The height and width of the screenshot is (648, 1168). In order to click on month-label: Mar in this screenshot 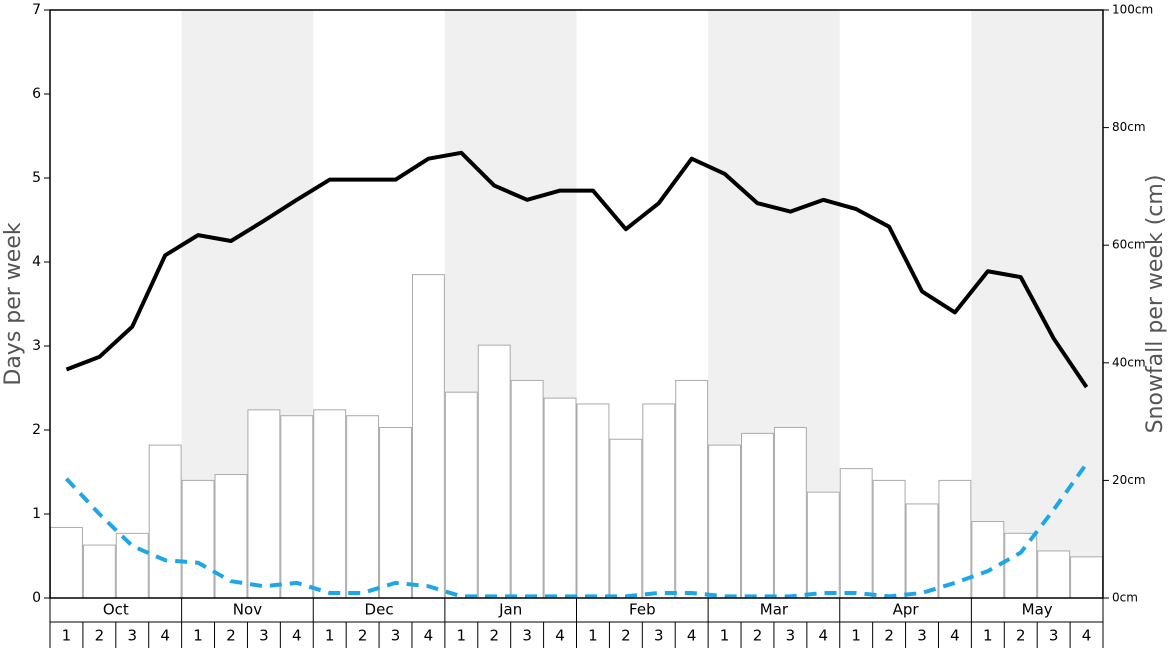, I will do `click(774, 610)`.